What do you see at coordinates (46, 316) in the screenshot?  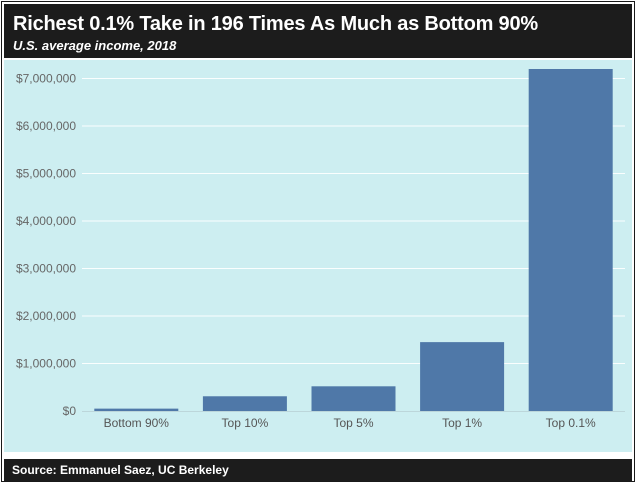 I see `y-tick-label: $2,000,000` at bounding box center [46, 316].